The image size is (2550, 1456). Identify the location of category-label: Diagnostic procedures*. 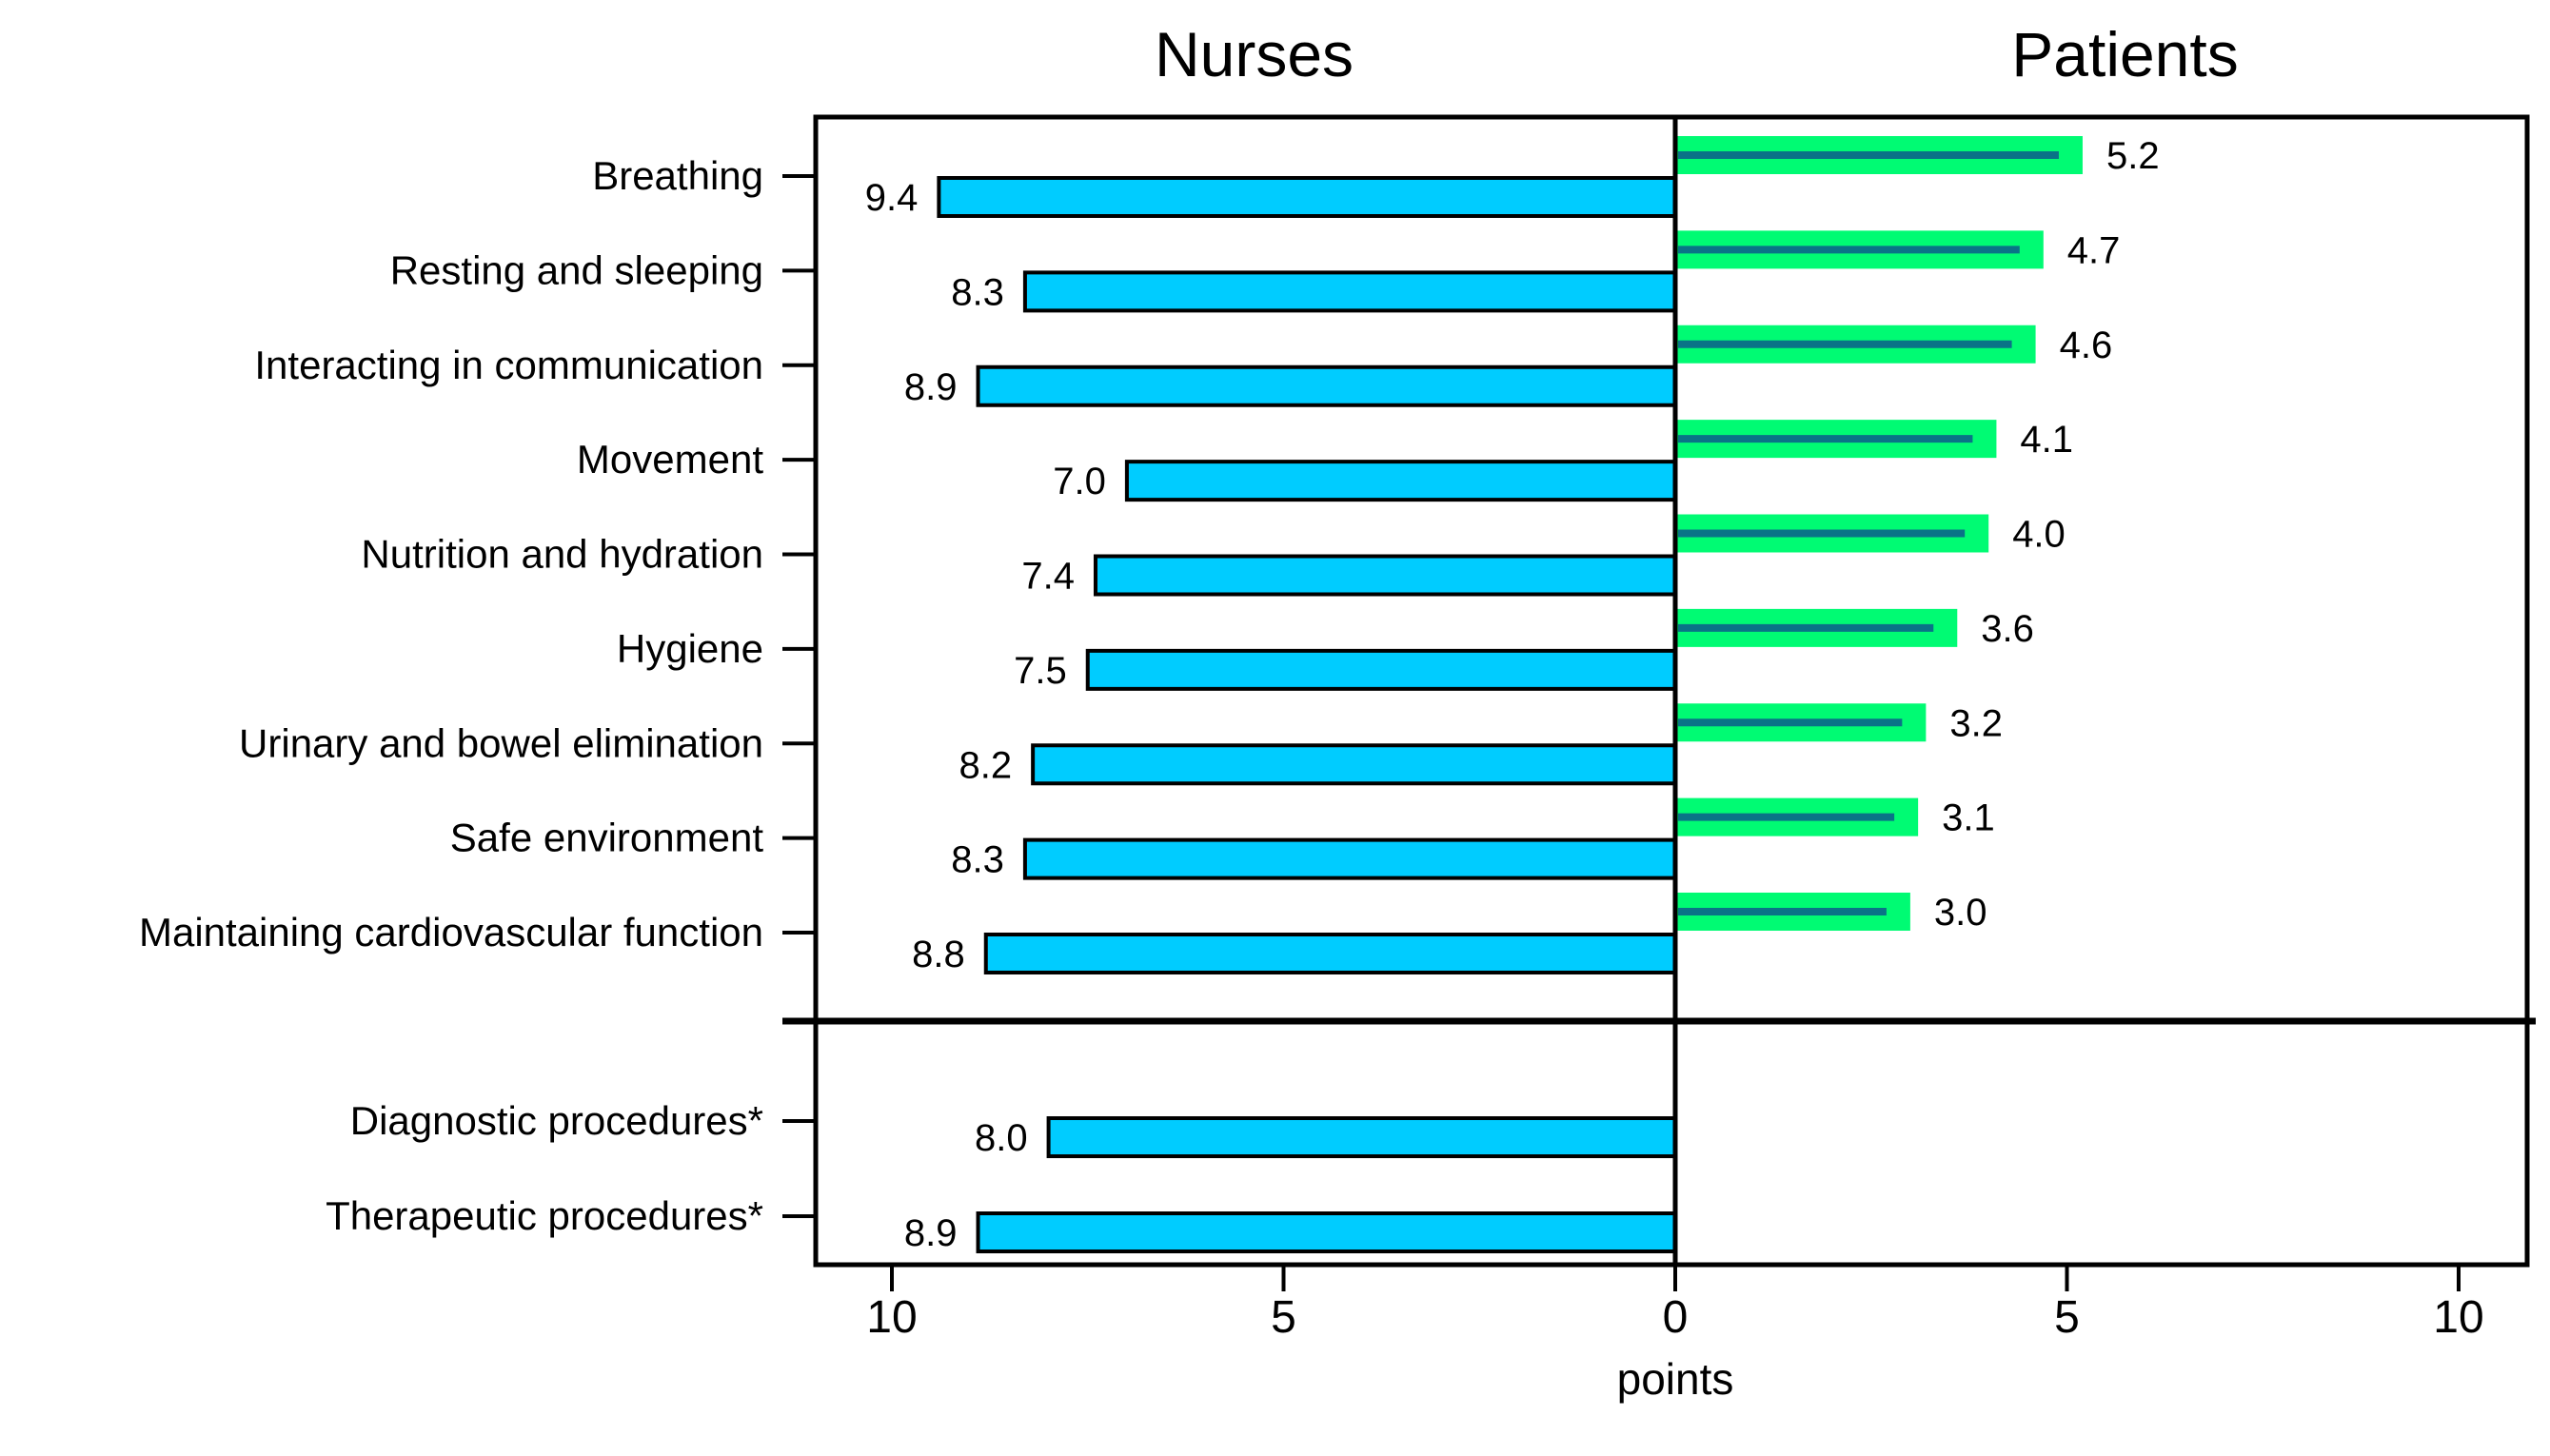
(556, 1120).